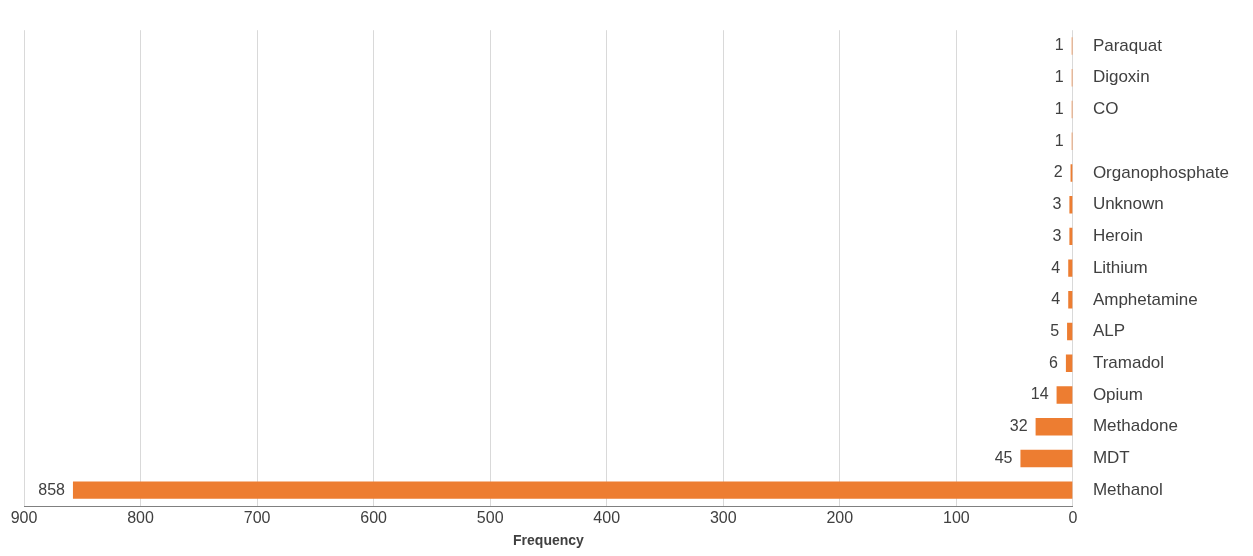 The height and width of the screenshot is (556, 1253). Describe the element at coordinates (1117, 394) in the screenshot. I see `y-tick-label: Opium` at that location.